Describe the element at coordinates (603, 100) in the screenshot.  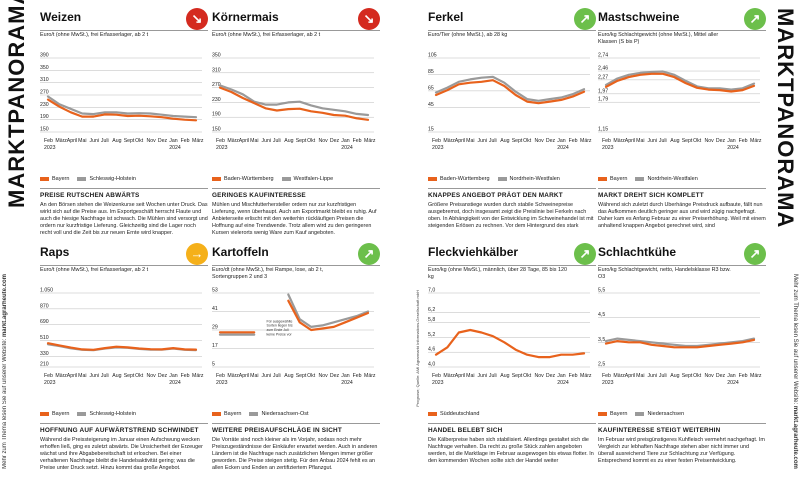
I see `y-tick-label: 1,79` at that location.